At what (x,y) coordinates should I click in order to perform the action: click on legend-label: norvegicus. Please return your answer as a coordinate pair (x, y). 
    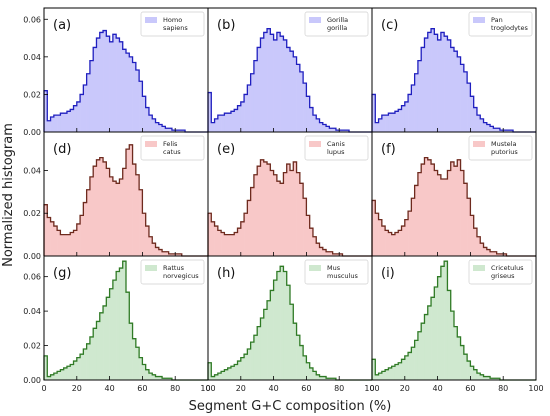
    Looking at the image, I should click on (181, 276).